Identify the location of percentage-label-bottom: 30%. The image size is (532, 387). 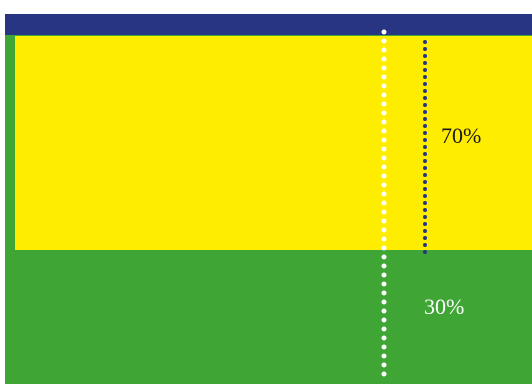
(444, 306).